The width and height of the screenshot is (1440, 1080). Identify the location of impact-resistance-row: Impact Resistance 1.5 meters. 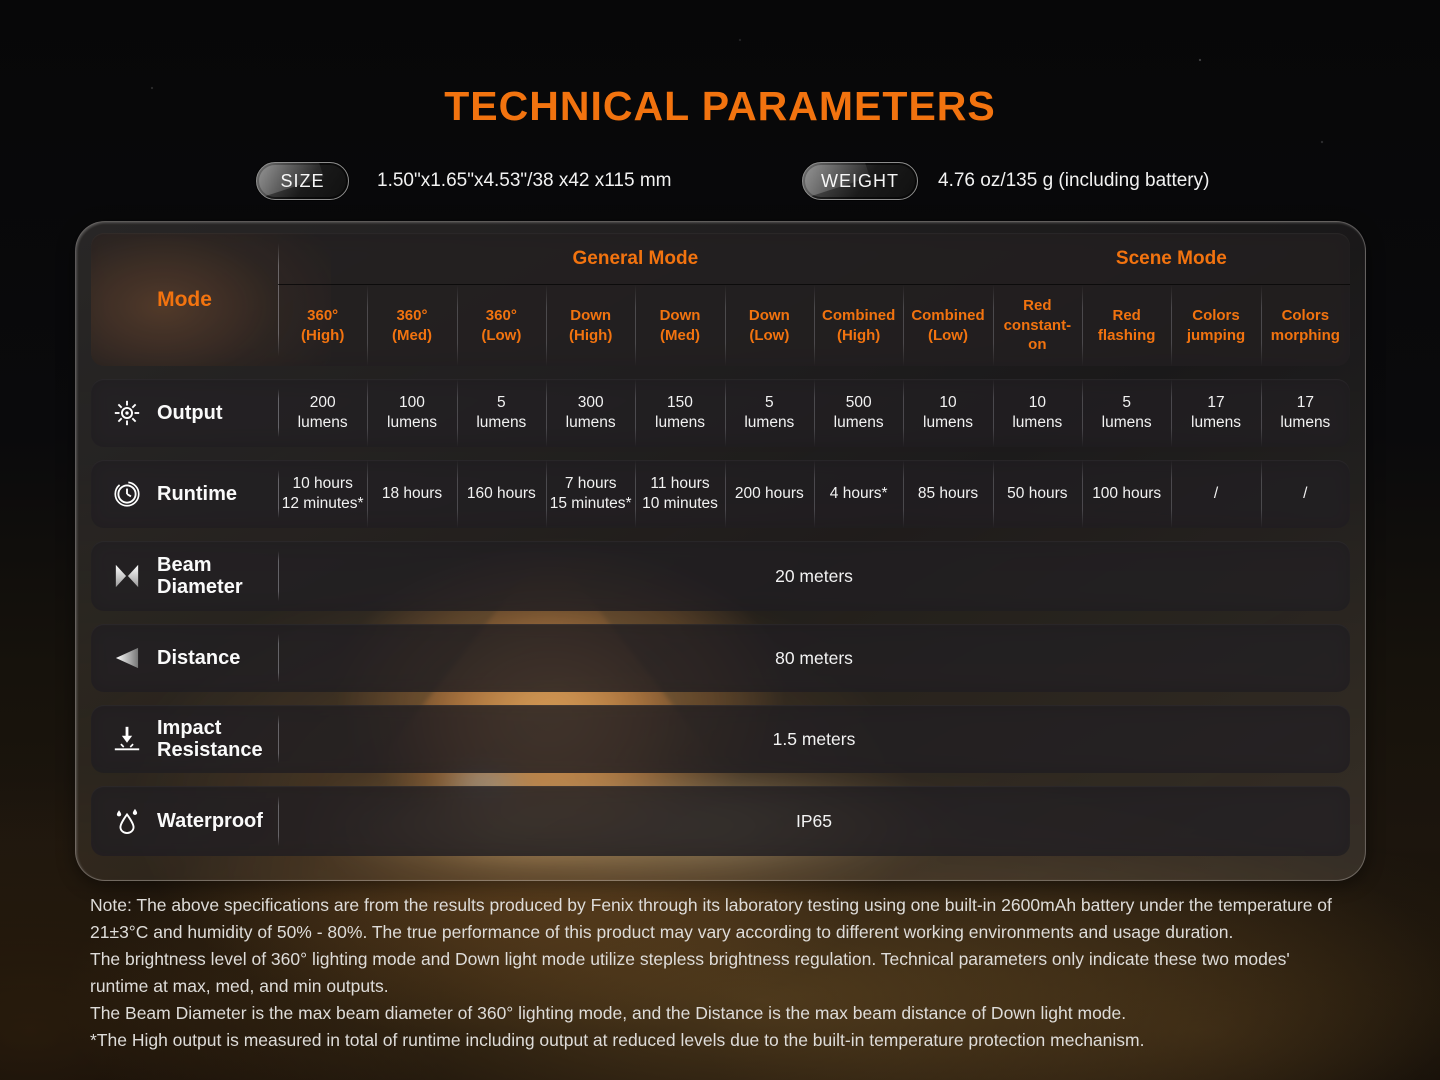
(720, 739).